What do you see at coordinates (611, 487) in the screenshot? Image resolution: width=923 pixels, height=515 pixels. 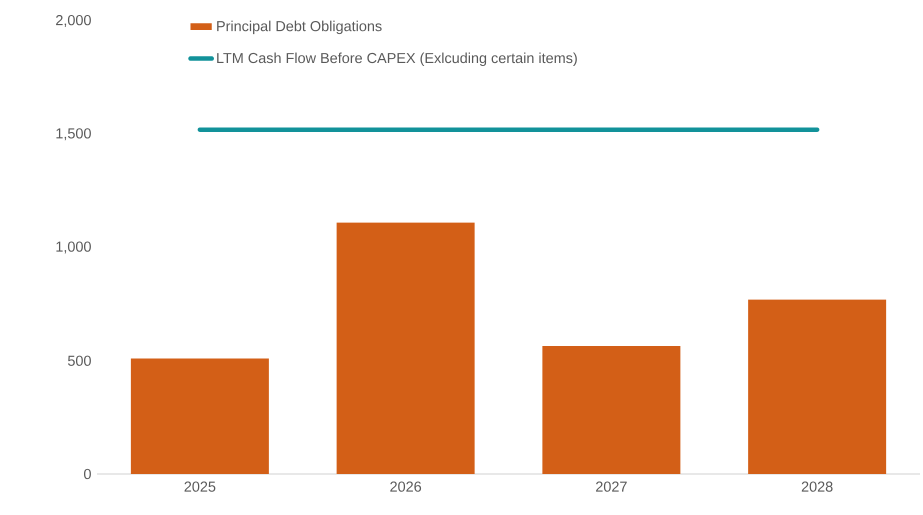 I see `x-tick-label: 2027` at bounding box center [611, 487].